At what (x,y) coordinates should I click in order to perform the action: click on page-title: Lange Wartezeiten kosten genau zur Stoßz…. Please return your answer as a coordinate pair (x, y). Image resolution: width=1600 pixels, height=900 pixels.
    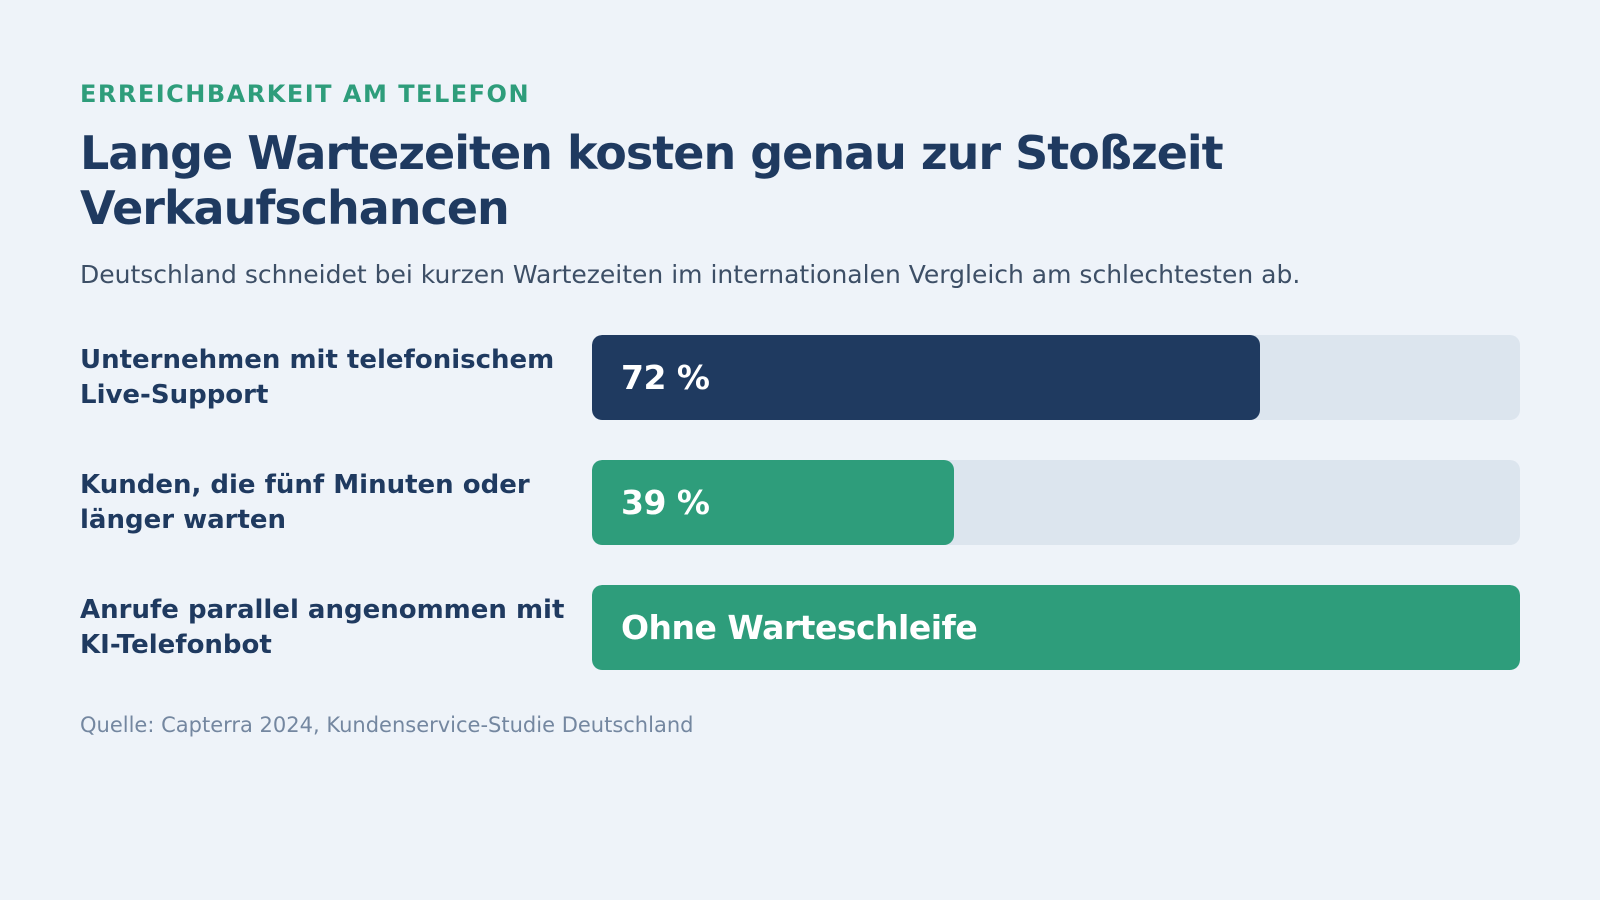
    Looking at the image, I should click on (652, 180).